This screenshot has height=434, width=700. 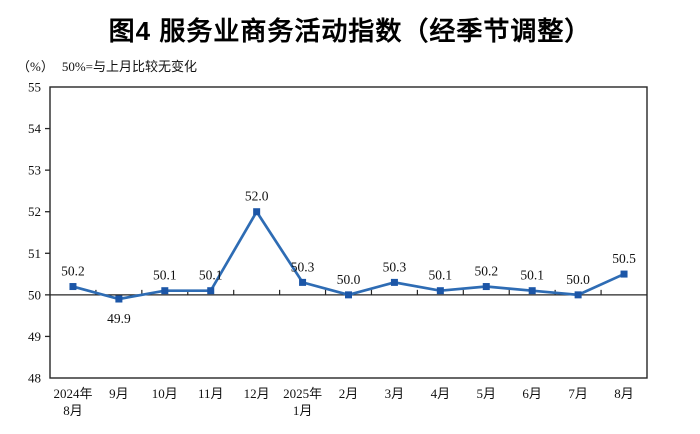 I want to click on chart-title: 图4 服务业商务活动指数（经季节调整）, so click(x=350, y=31).